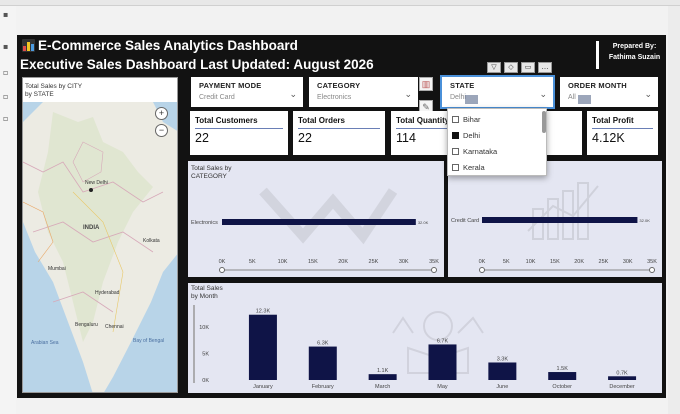 The height and width of the screenshot is (414, 680). I want to click on slicer-value: Electronics, so click(334, 97).